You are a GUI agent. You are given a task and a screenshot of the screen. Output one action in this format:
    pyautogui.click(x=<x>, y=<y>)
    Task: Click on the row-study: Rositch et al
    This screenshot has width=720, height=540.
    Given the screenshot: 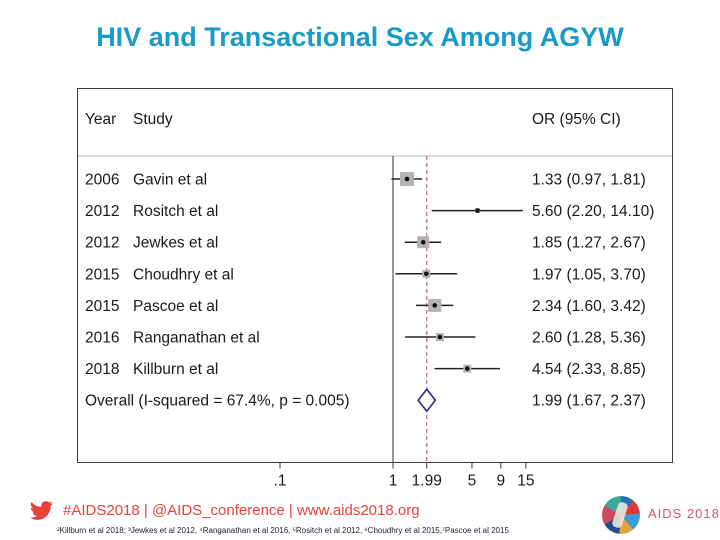 What is the action you would take?
    pyautogui.click(x=175, y=211)
    